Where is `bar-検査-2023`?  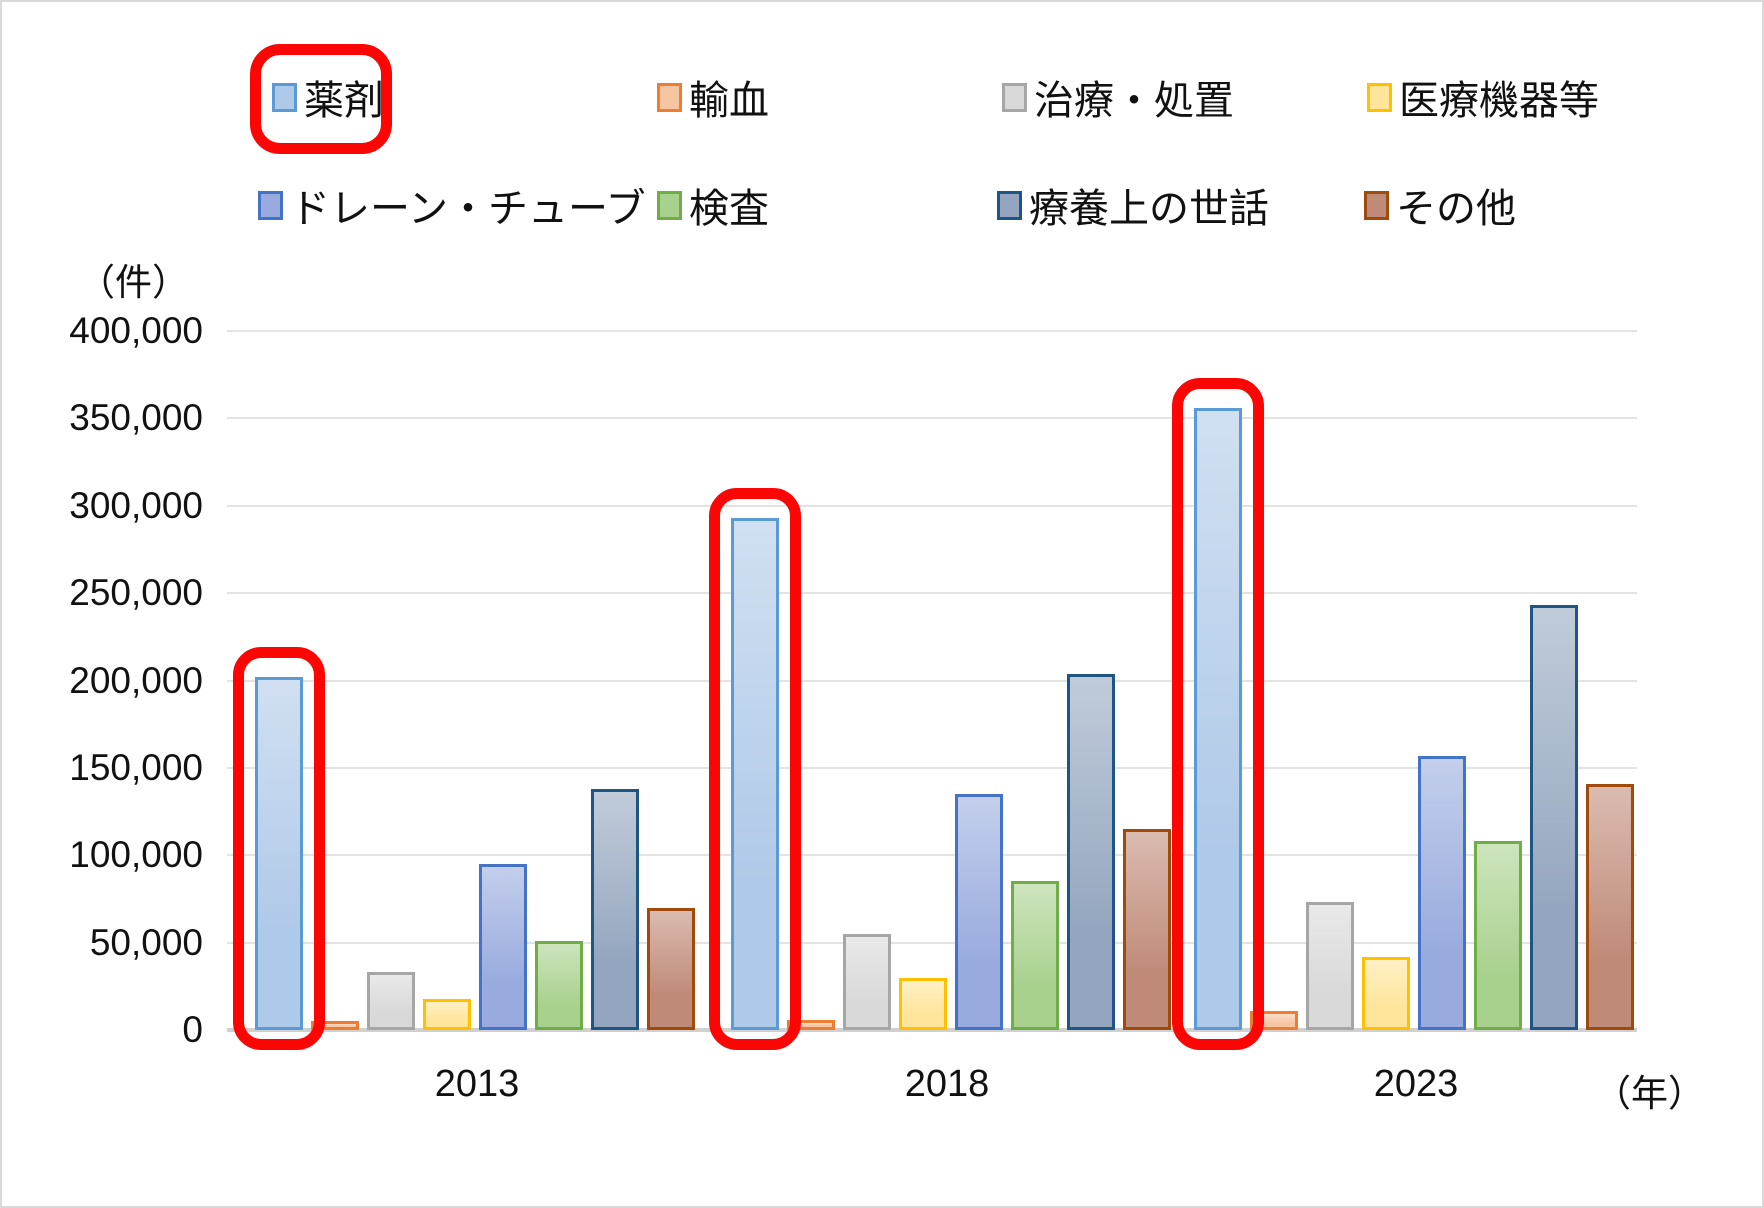 bar-検査-2023 is located at coordinates (1498, 935).